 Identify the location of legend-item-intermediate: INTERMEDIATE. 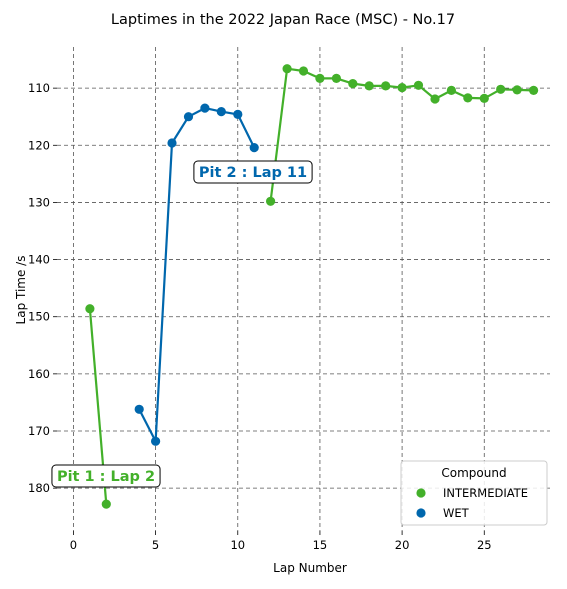
(472, 493).